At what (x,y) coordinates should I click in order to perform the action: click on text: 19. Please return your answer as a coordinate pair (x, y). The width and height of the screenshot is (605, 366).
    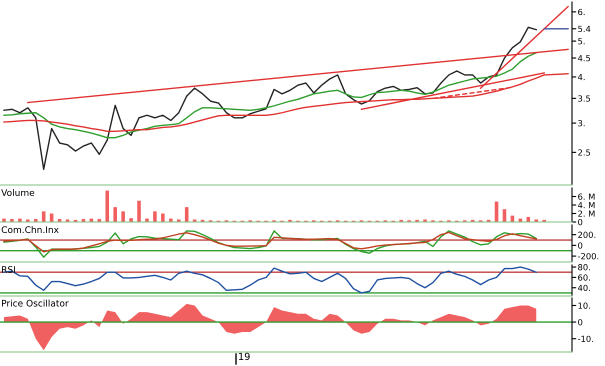
    Looking at the image, I should click on (244, 356).